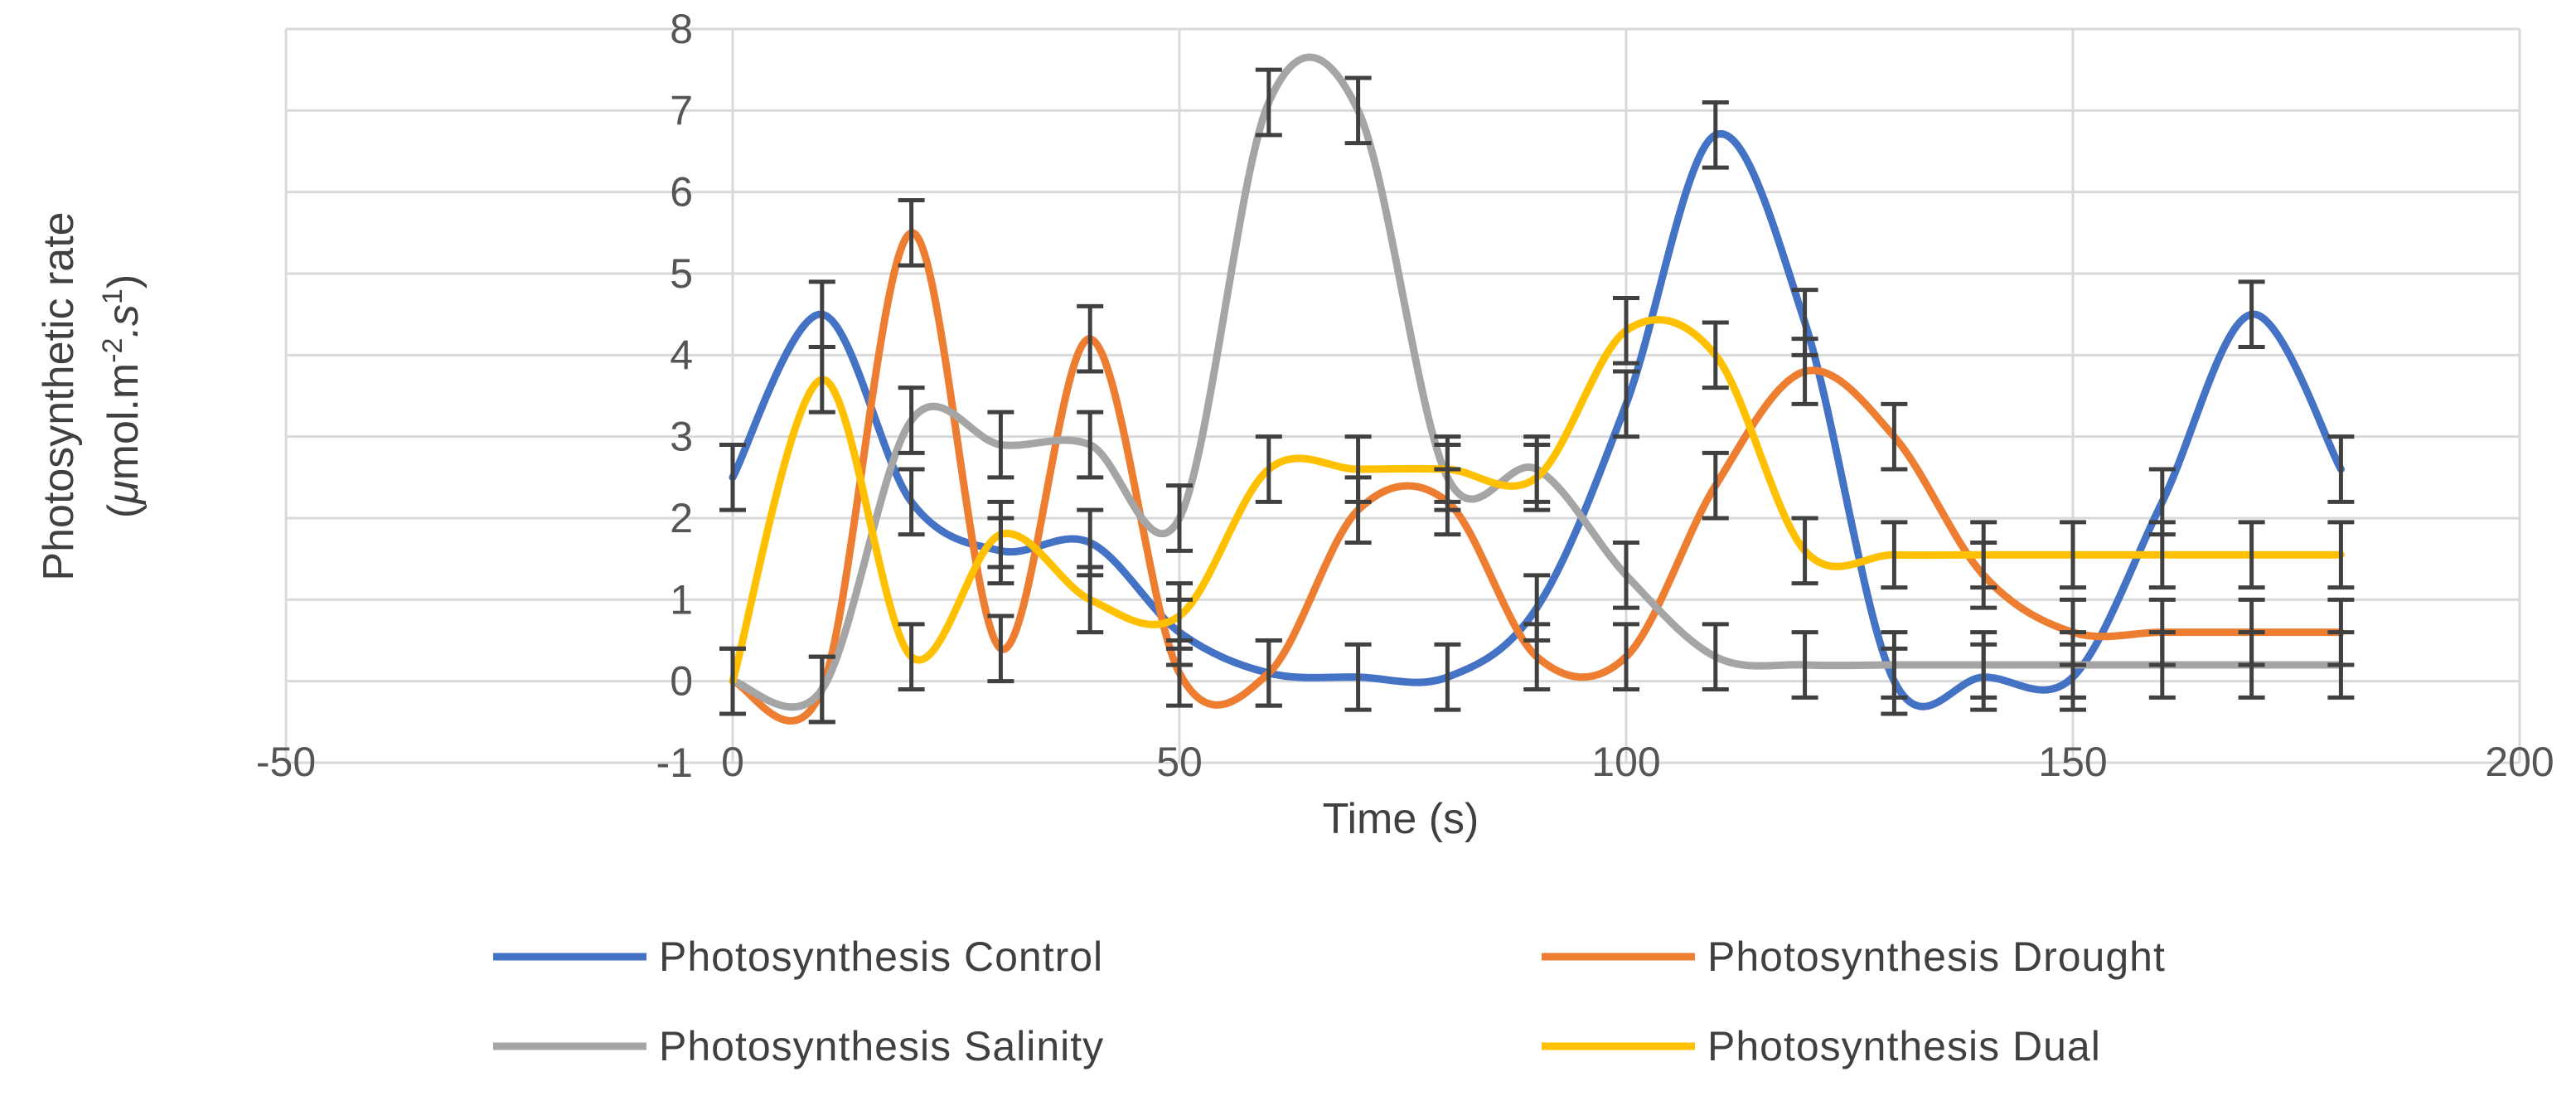 This screenshot has height=1096, width=2576. What do you see at coordinates (681, 681) in the screenshot?
I see `y-tick-label: 0` at bounding box center [681, 681].